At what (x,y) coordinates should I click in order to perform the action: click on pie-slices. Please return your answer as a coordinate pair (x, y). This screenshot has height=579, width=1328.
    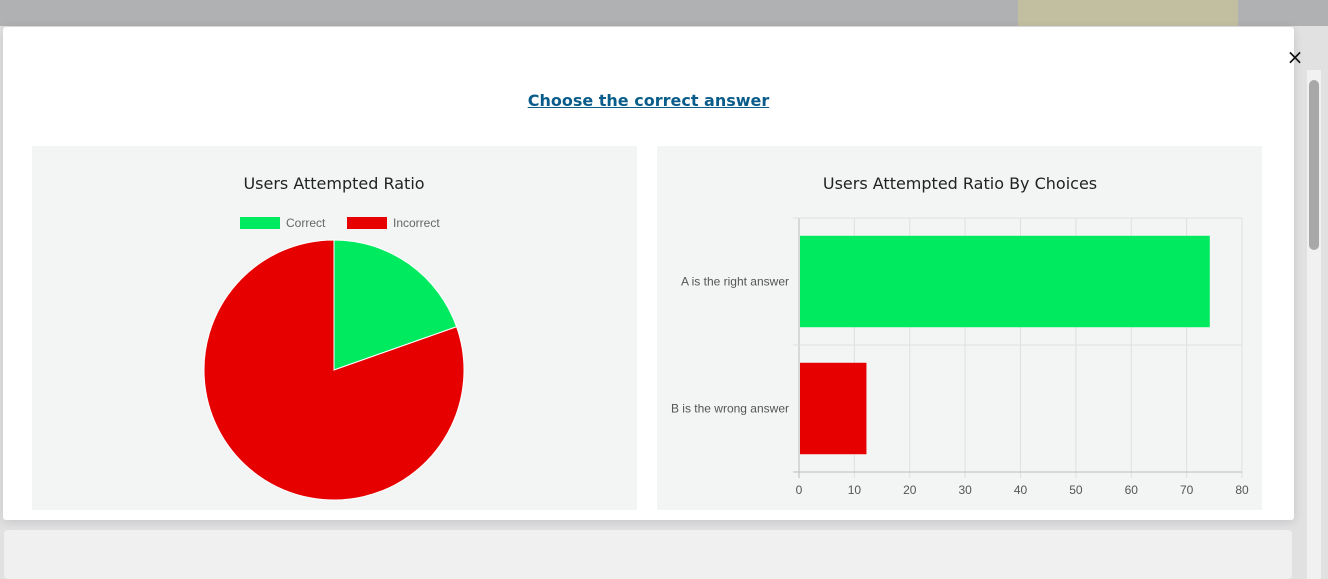
    Looking at the image, I should click on (334, 370).